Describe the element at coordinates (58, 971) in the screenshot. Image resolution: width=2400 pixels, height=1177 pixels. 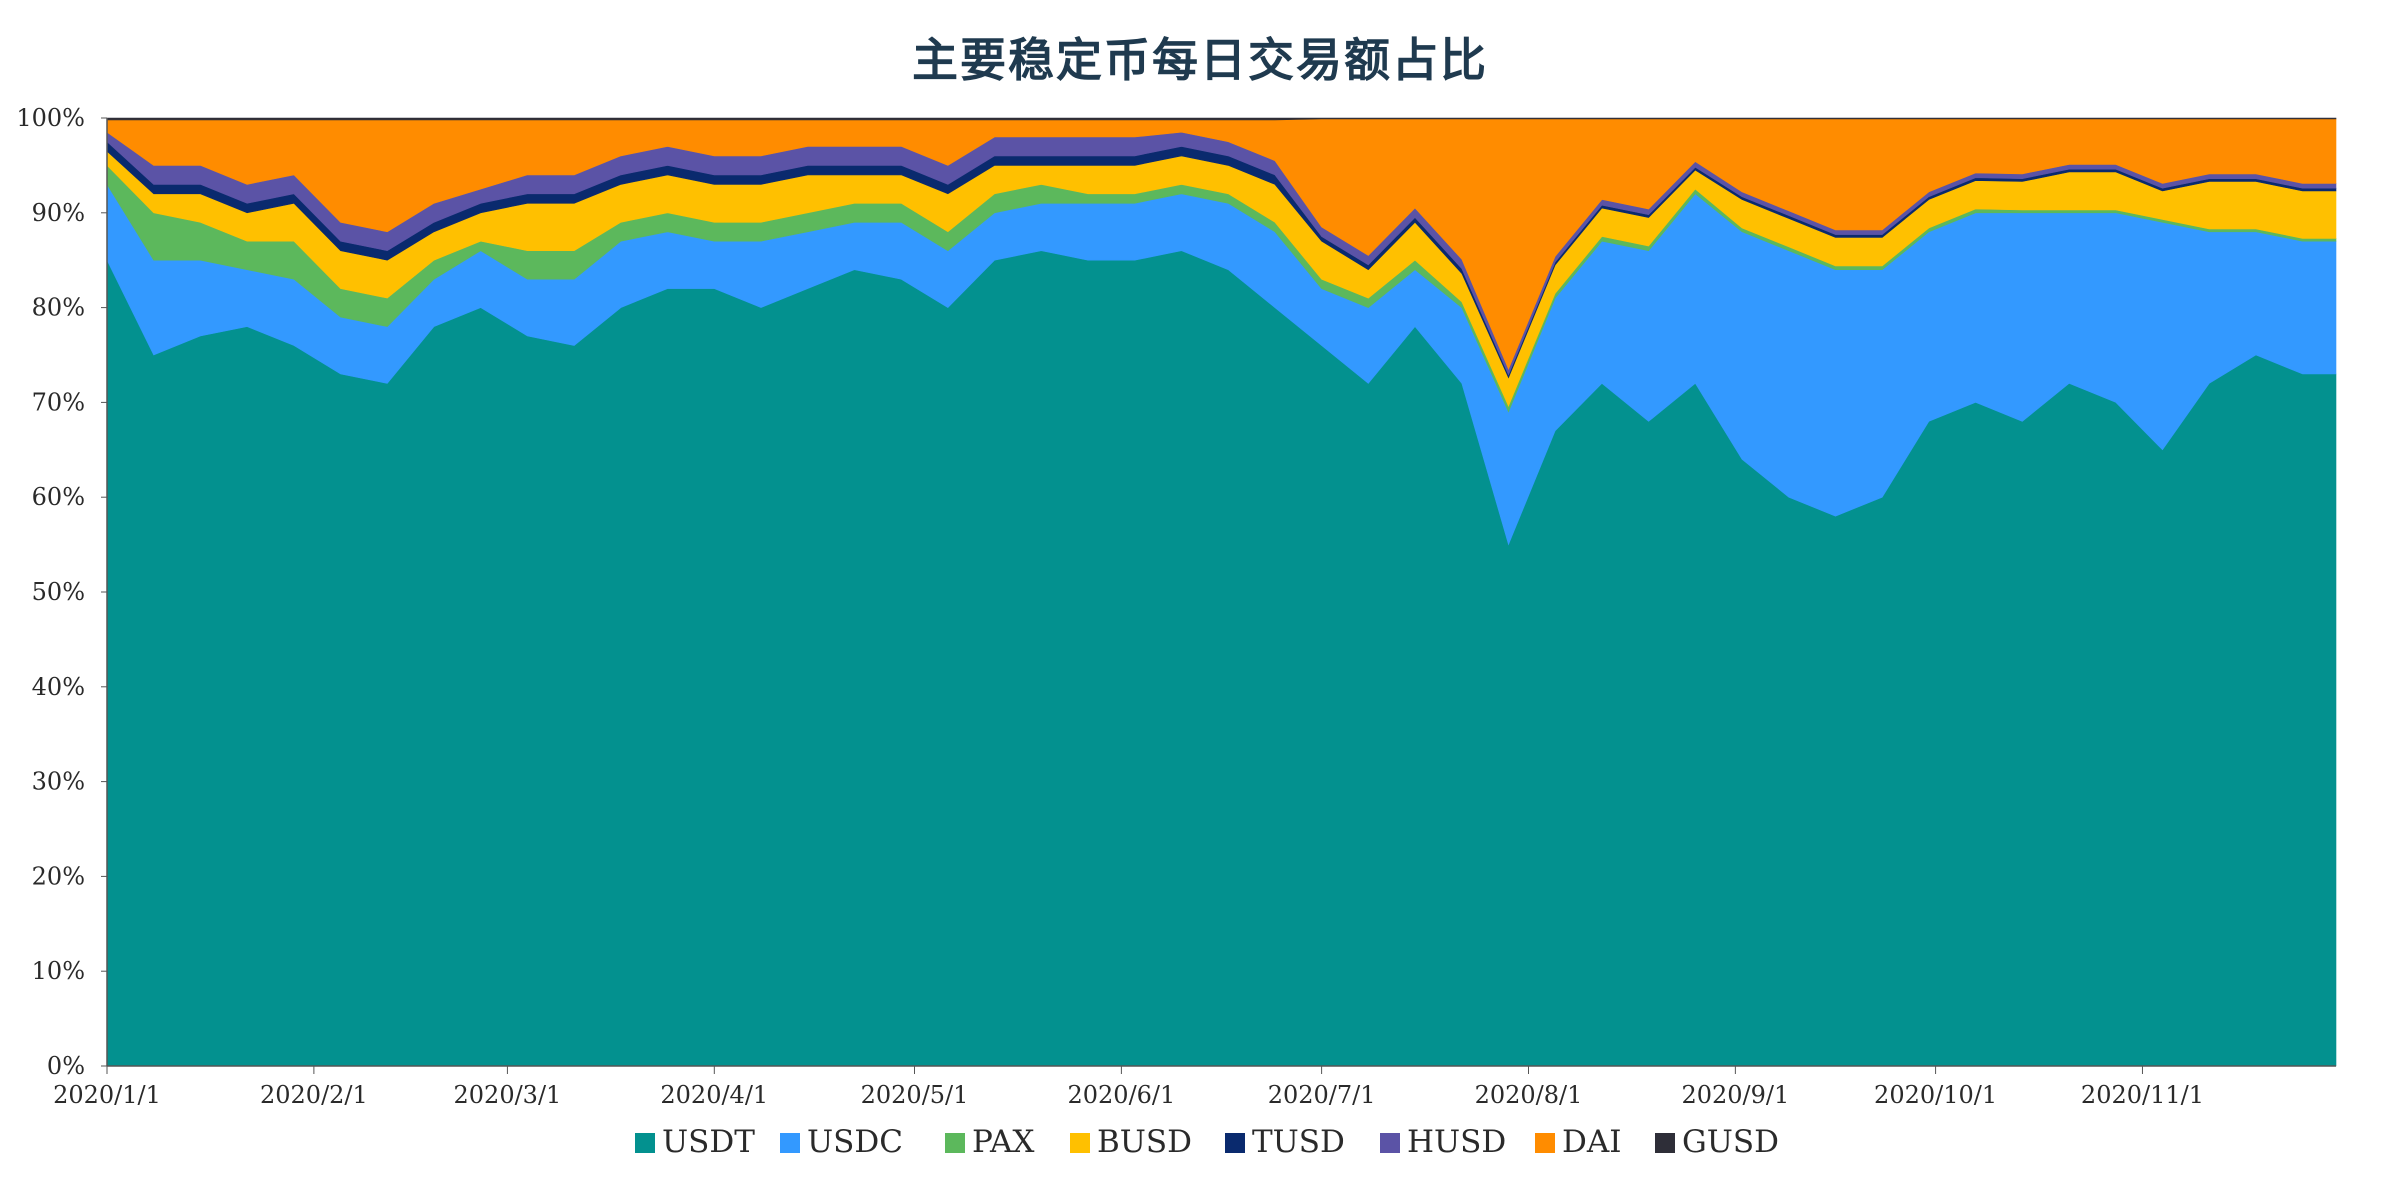
I see `y-tick-label: 10%` at that location.